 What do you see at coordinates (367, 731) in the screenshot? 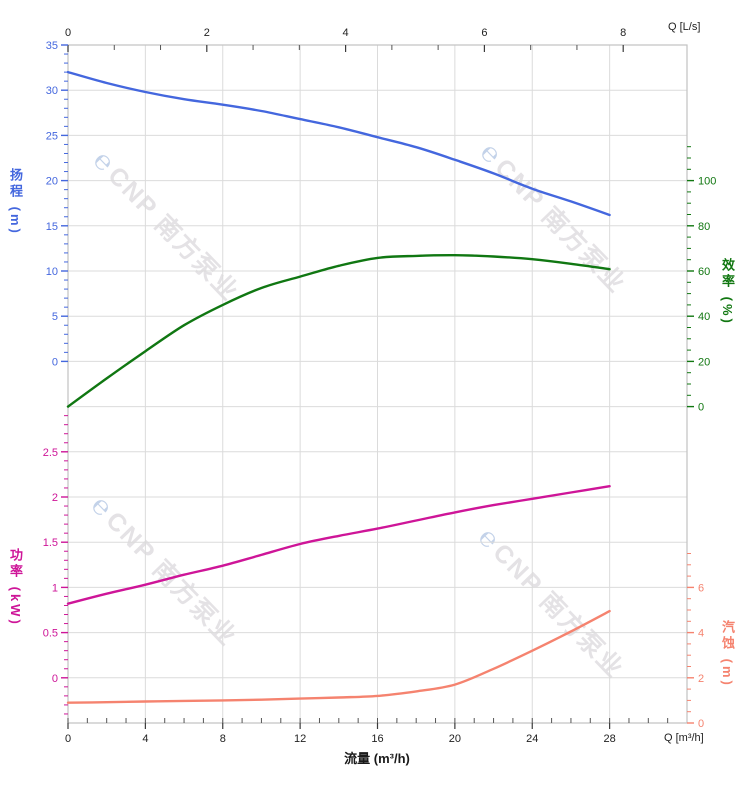
I see `bottom-axis: 0 4 8 12 16 20 24 28` at bounding box center [367, 731].